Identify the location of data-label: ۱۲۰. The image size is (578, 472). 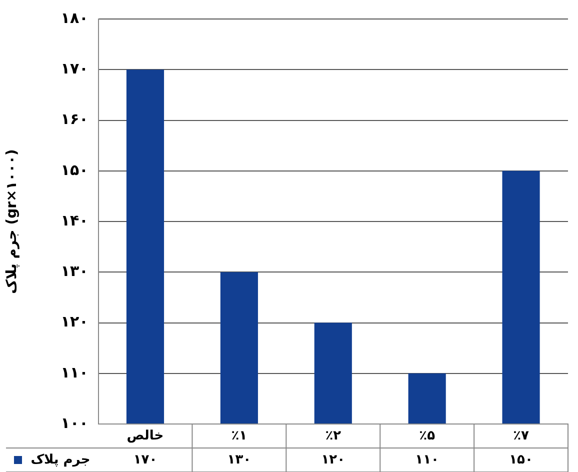
(333, 460).